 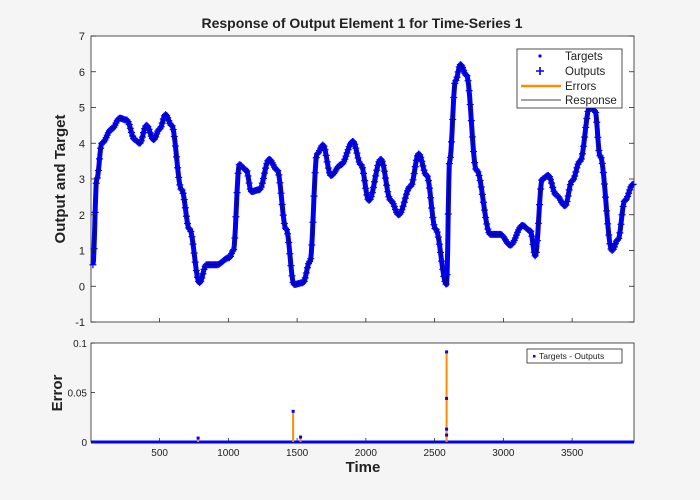 What do you see at coordinates (584, 57) in the screenshot?
I see `legend-targets: Targets` at bounding box center [584, 57].